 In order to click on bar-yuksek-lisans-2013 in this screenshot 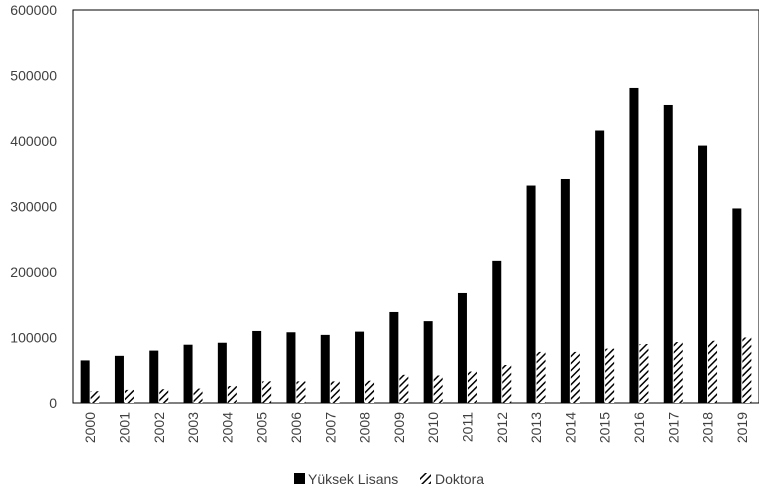, I will do `click(531, 294)`.